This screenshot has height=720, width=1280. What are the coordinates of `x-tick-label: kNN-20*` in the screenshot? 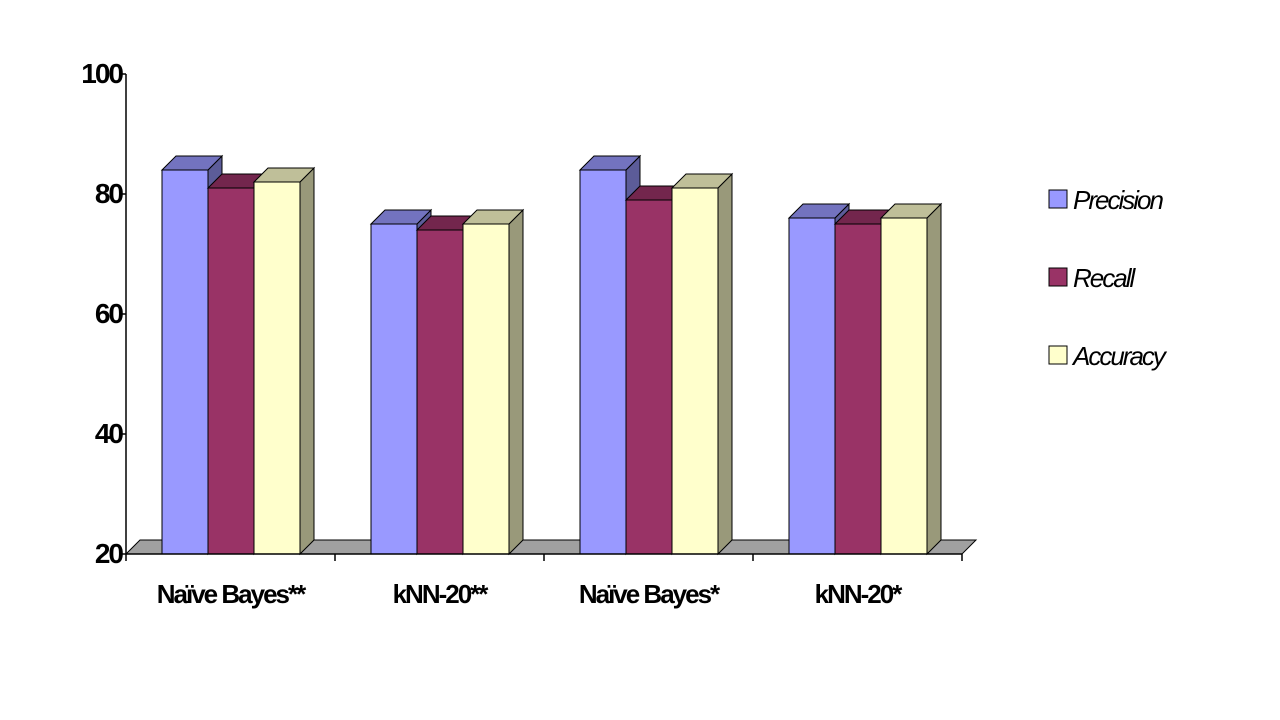 It's located at (859, 594).